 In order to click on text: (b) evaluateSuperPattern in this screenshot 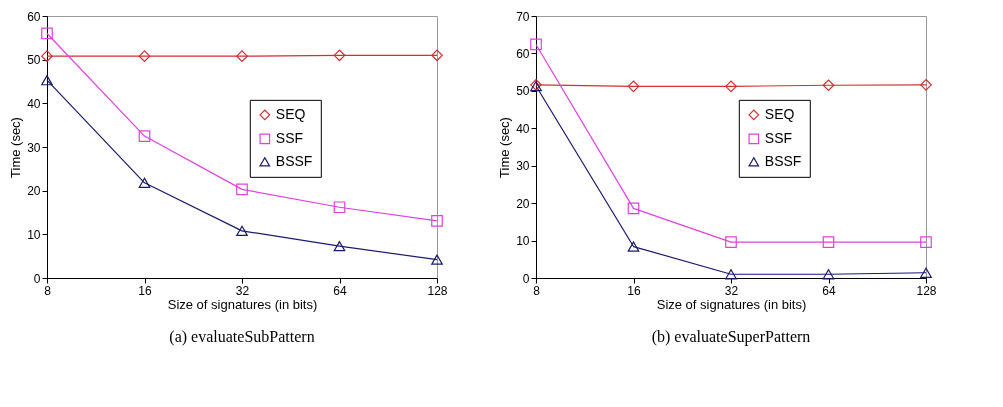, I will do `click(731, 337)`.